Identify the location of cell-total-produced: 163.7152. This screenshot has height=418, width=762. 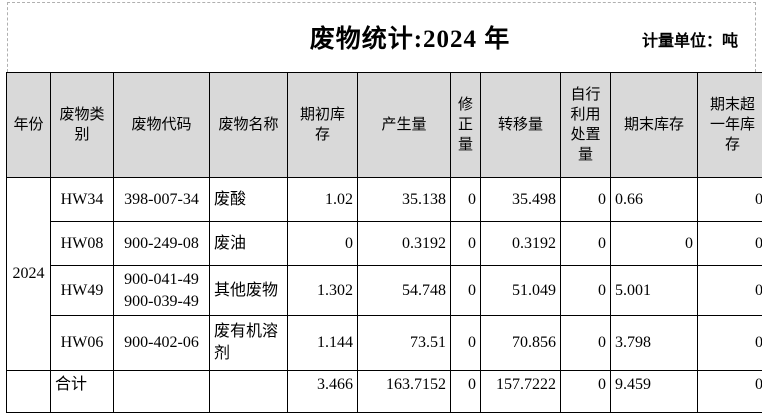
(404, 391).